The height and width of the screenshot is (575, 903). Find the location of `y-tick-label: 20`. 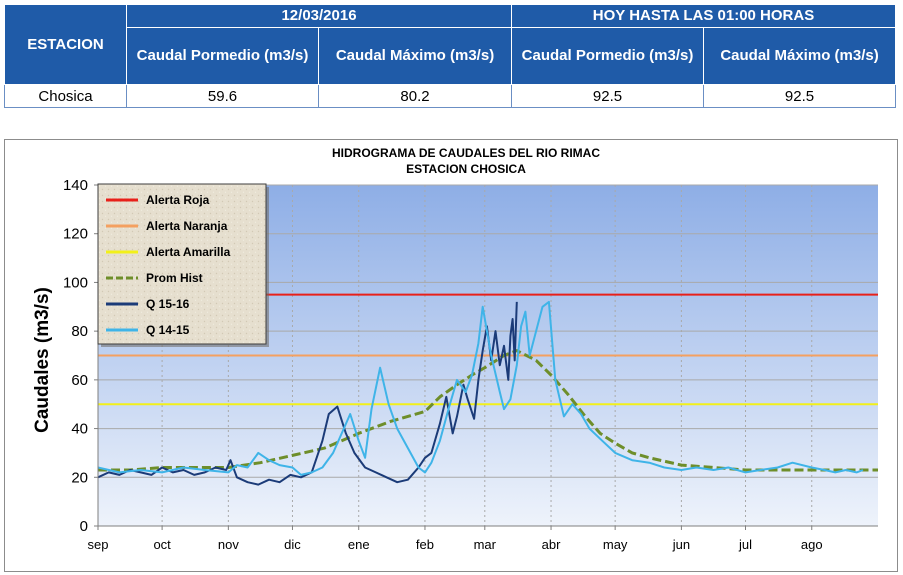

y-tick-label: 20 is located at coordinates (79, 477).